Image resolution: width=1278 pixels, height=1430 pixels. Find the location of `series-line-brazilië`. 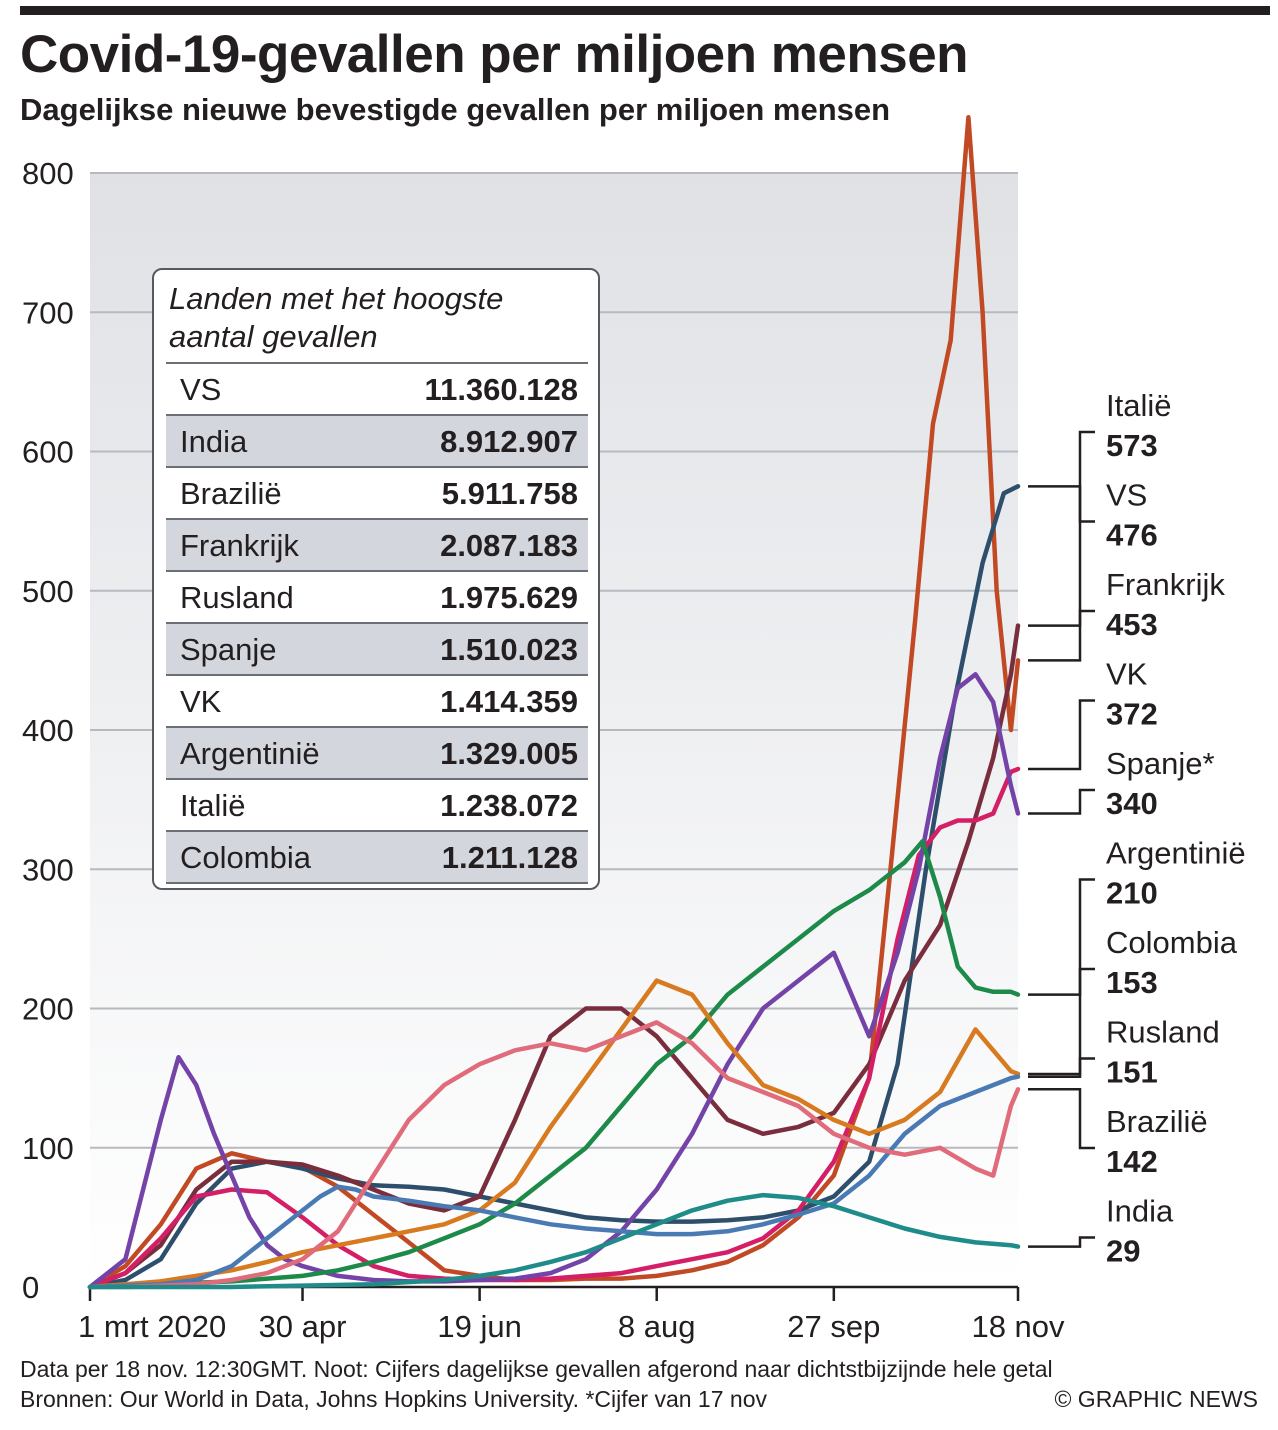

series-line-brazilië is located at coordinates (554, 1155).